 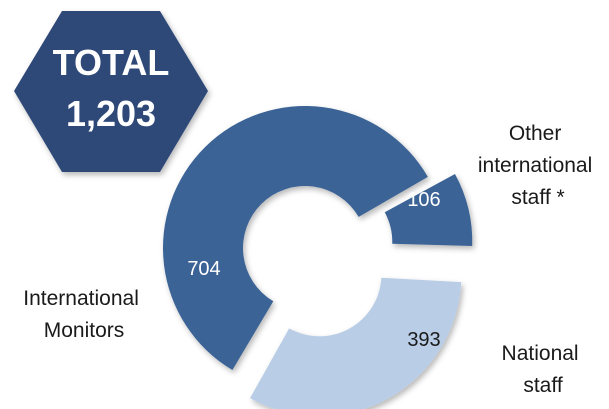 I want to click on category-label-line: international, so click(x=535, y=165).